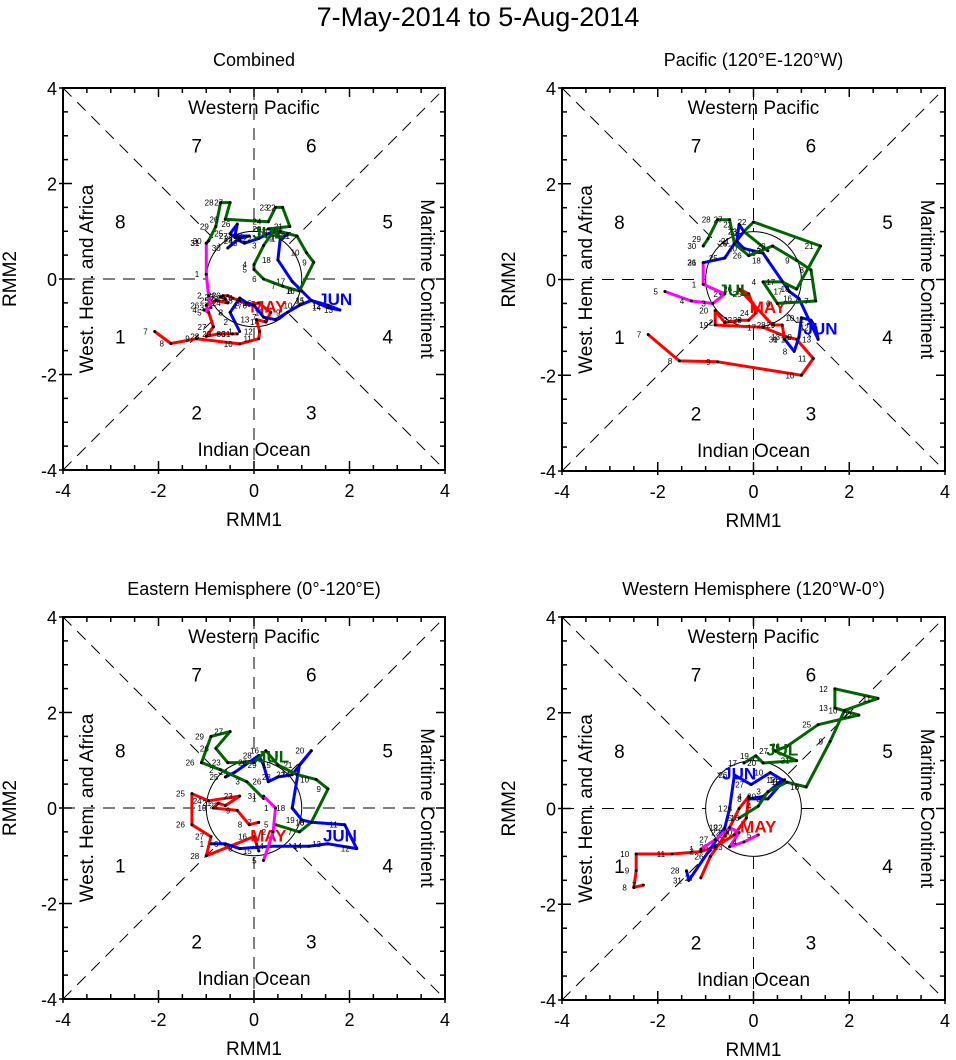 The height and width of the screenshot is (1060, 956). Describe the element at coordinates (800, 320) in the screenshot. I see `day-label: 11` at that location.